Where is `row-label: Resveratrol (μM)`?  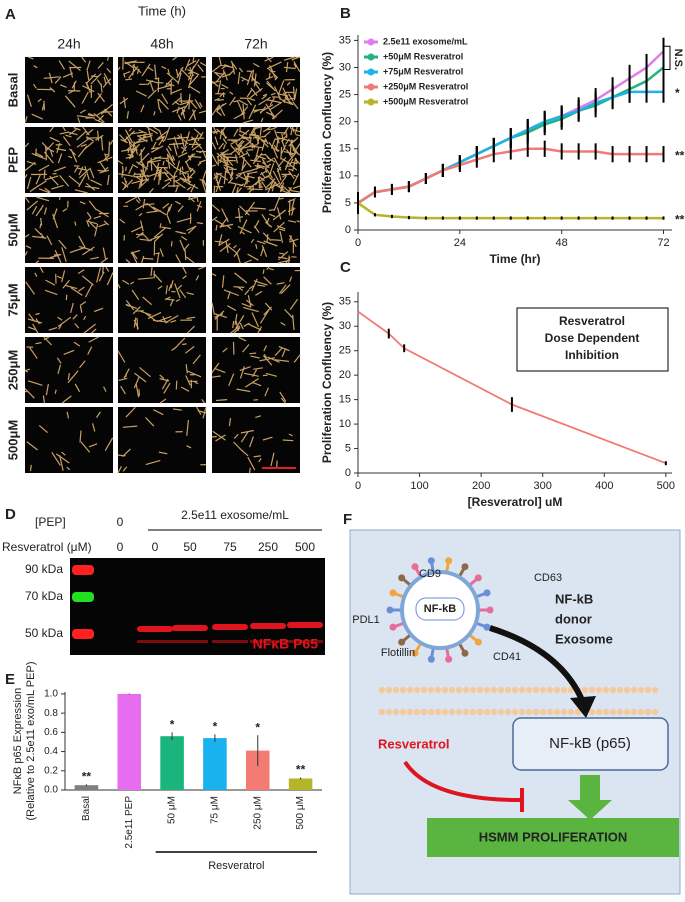
row-label: Resveratrol (μM) is located at coordinates (47, 547).